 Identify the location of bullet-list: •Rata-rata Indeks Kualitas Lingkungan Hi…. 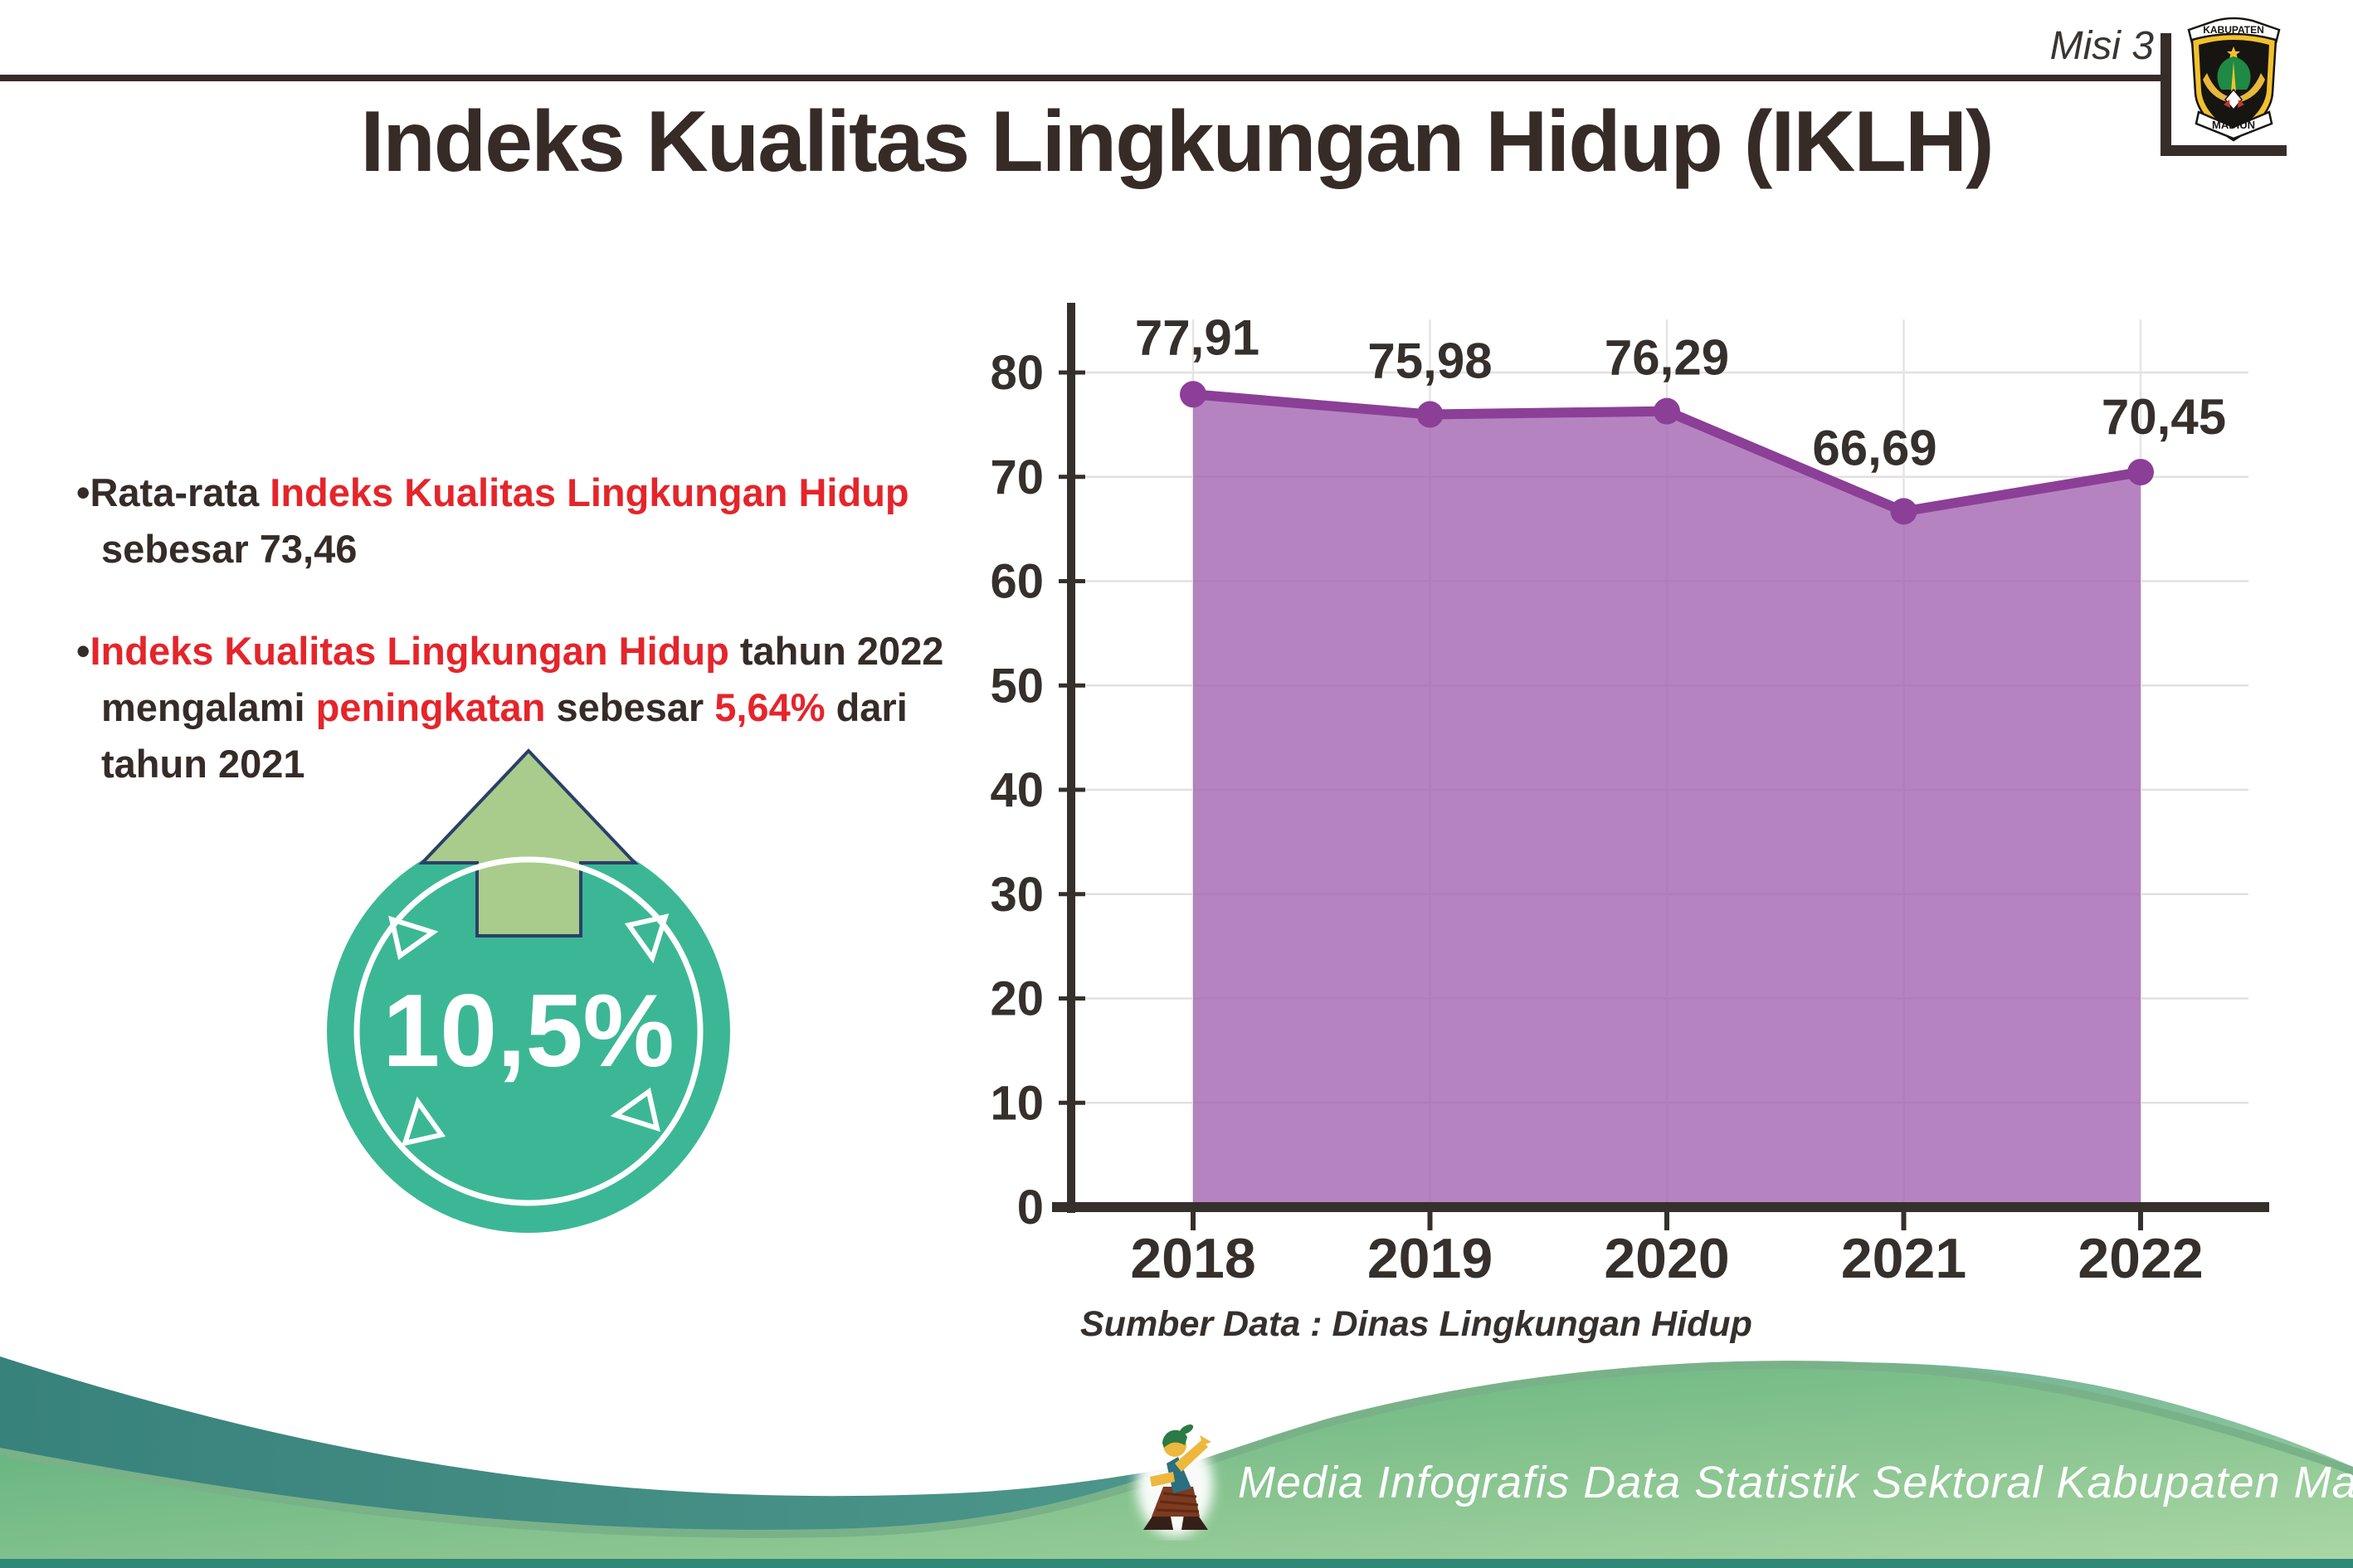
(532, 651).